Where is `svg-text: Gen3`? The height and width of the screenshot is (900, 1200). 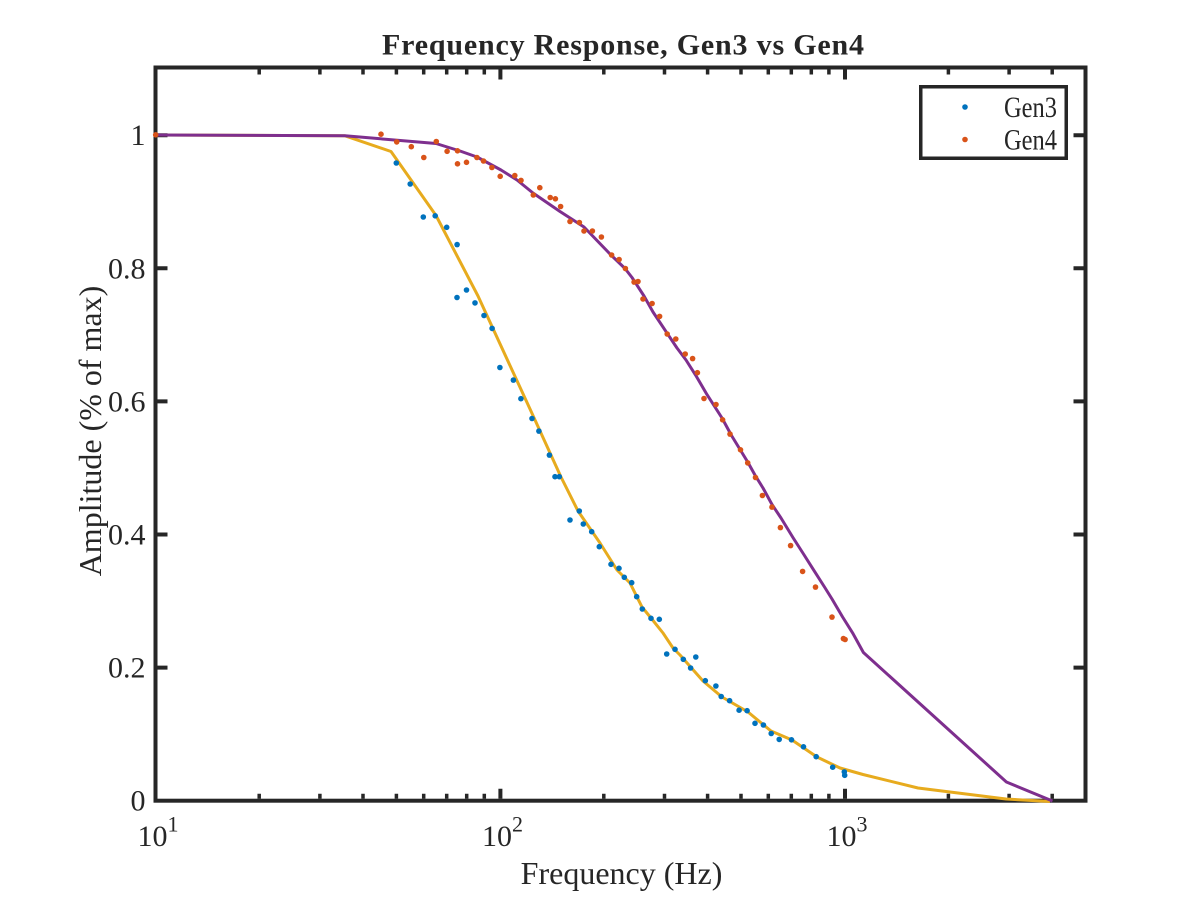 svg-text: Gen3 is located at coordinates (1030, 107).